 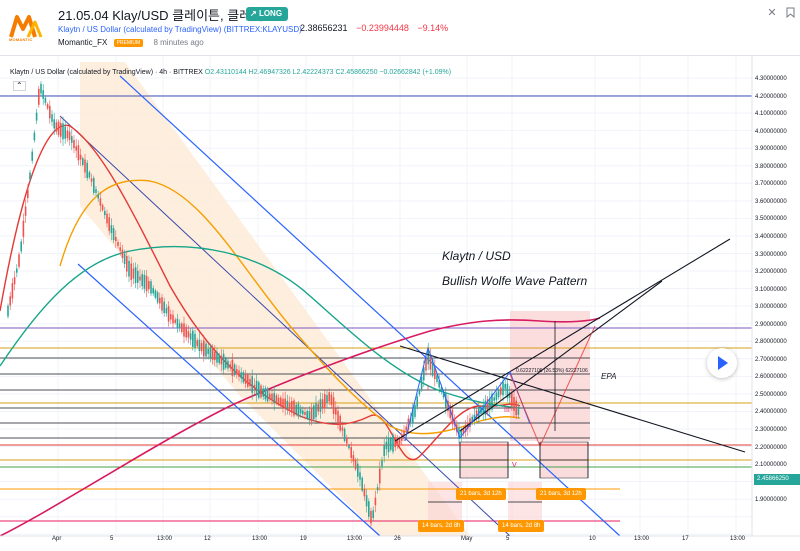 I want to click on price-change: −0.23994448, so click(x=382, y=28).